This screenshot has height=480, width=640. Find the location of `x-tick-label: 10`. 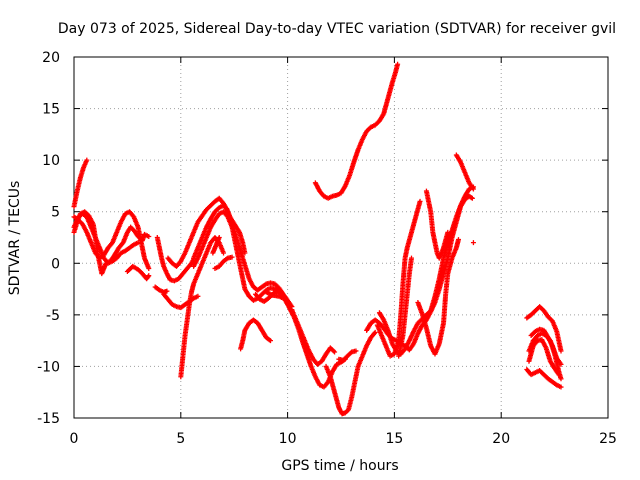

x-tick-label: 10 is located at coordinates (288, 439).